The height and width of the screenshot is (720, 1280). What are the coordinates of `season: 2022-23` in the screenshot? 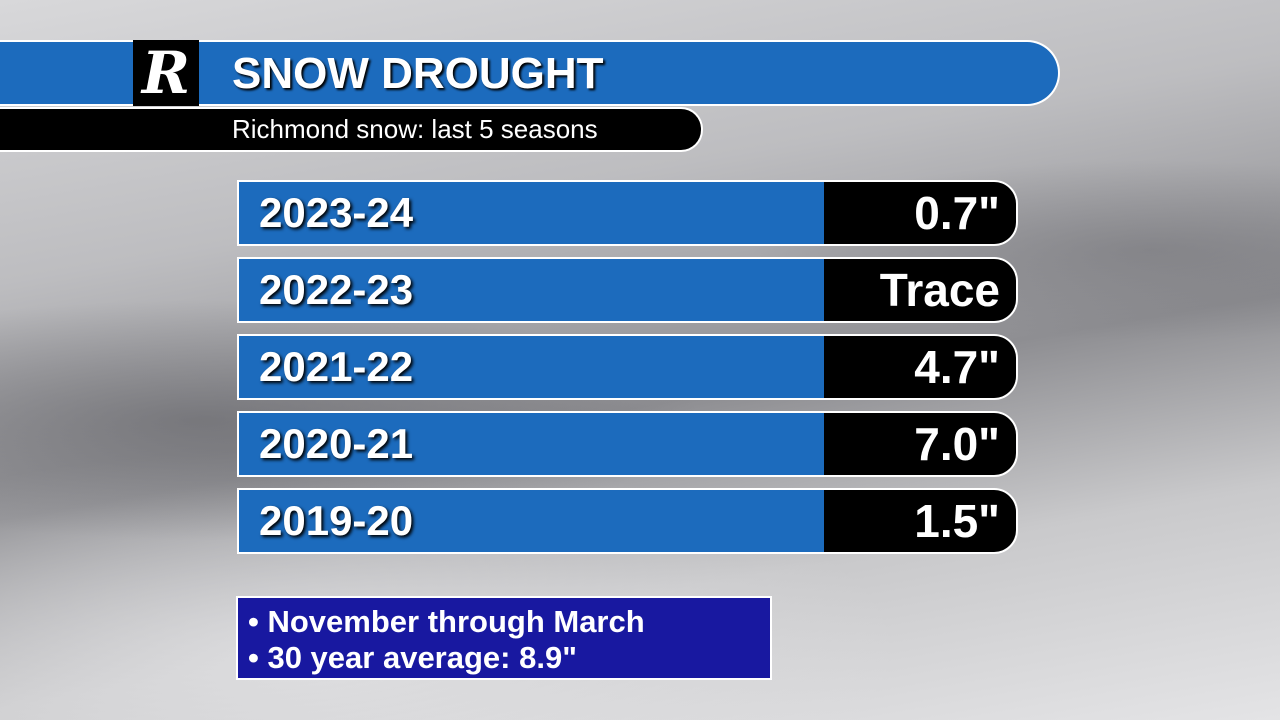 It's located at (531, 290).